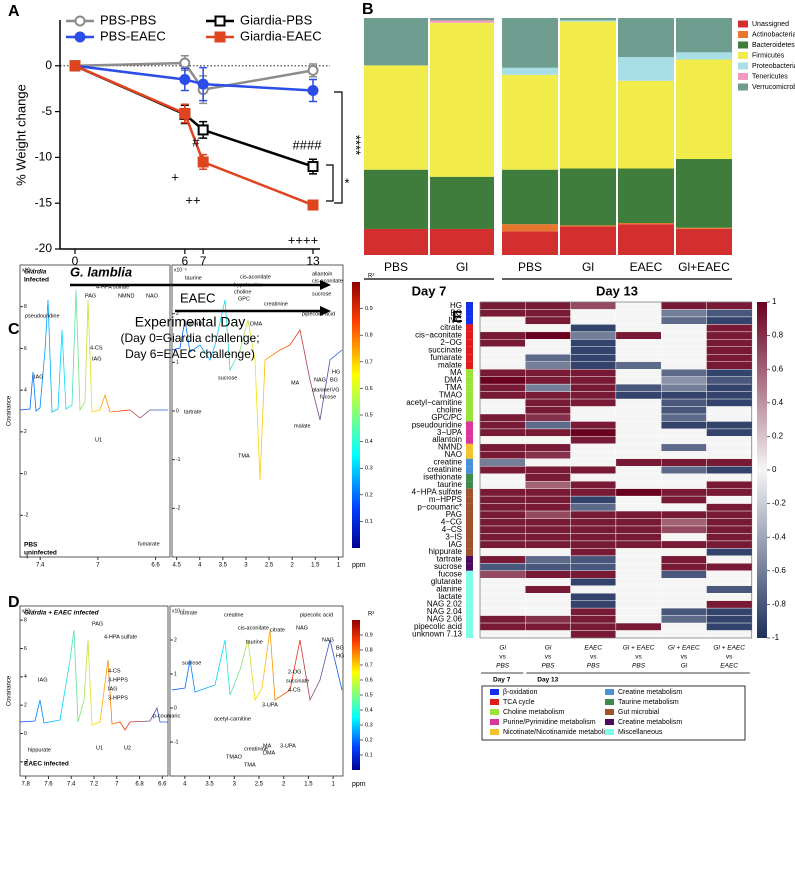  What do you see at coordinates (455, 320) in the screenshot?
I see `row-label: IVG` at bounding box center [455, 320].